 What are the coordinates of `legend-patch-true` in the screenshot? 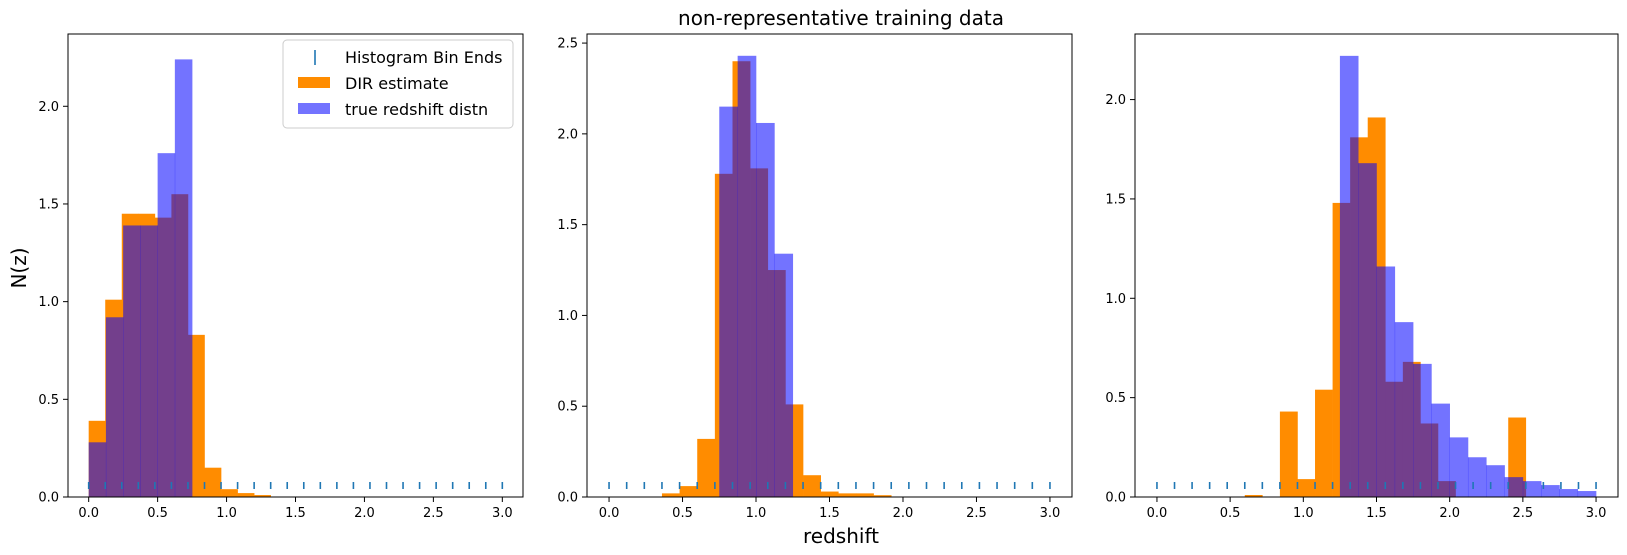 It's located at (314, 108).